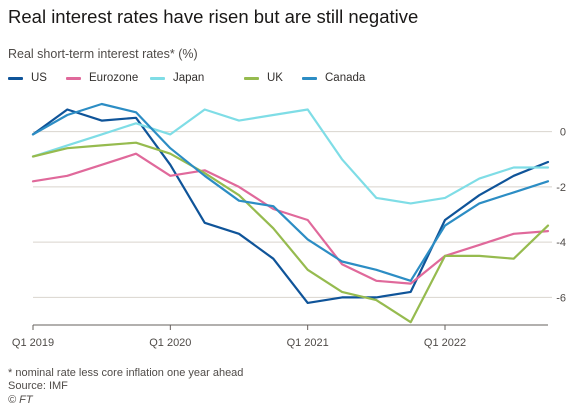 Image resolution: width=577 pixels, height=414 pixels. I want to click on chart-subtitle: Real short-term interest rates* (%), so click(103, 54).